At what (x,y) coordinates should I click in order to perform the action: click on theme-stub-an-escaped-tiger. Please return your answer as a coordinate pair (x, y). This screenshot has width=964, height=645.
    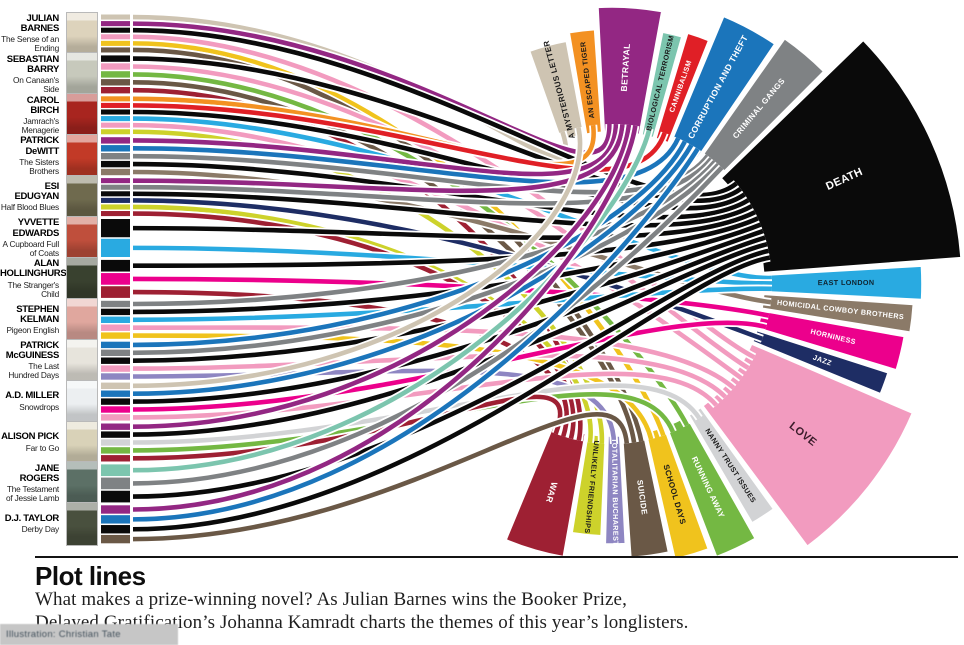
    Looking at the image, I should click on (115, 99).